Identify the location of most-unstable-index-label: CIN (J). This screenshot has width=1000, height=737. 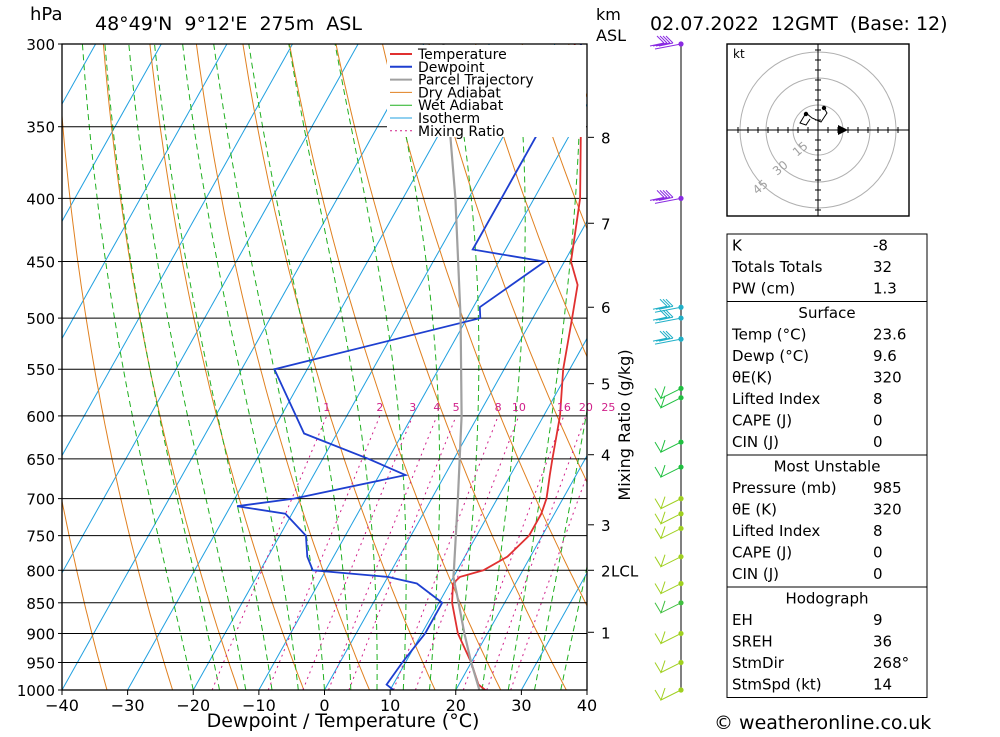
(755, 574).